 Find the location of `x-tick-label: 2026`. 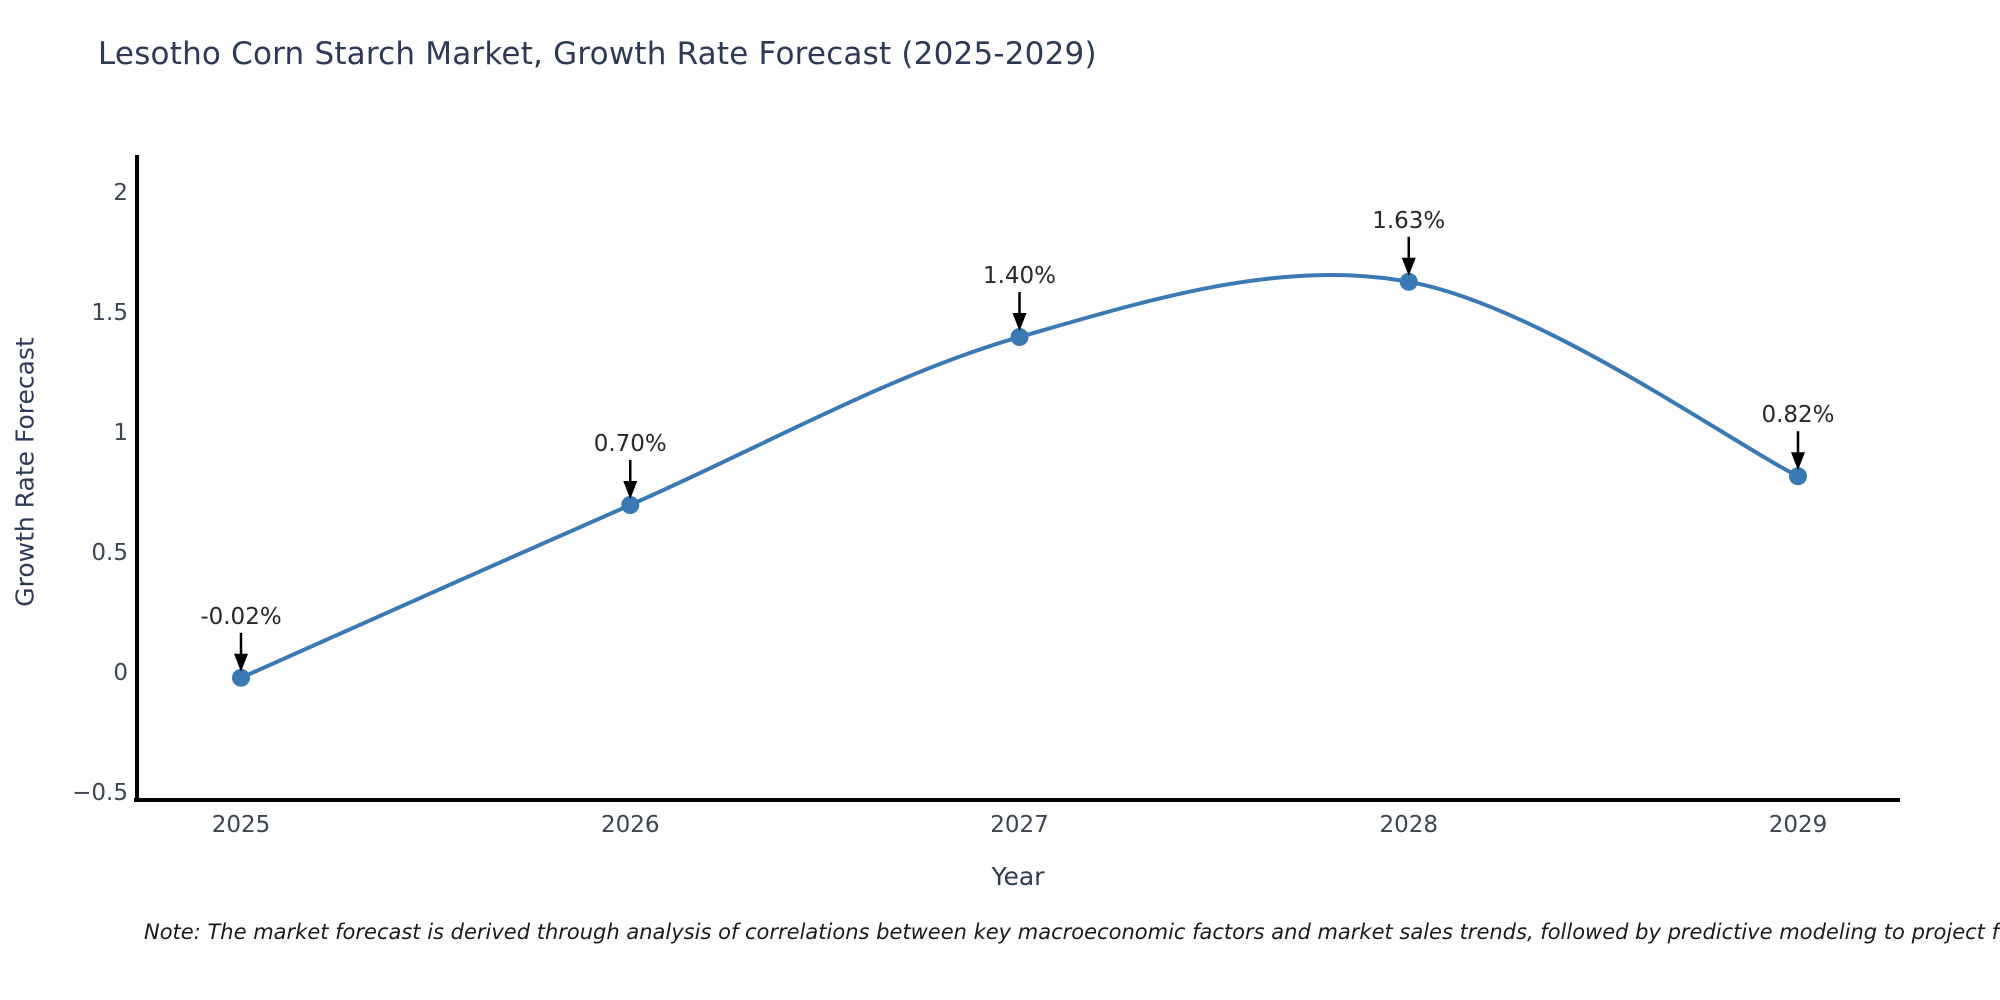

x-tick-label: 2026 is located at coordinates (630, 825).